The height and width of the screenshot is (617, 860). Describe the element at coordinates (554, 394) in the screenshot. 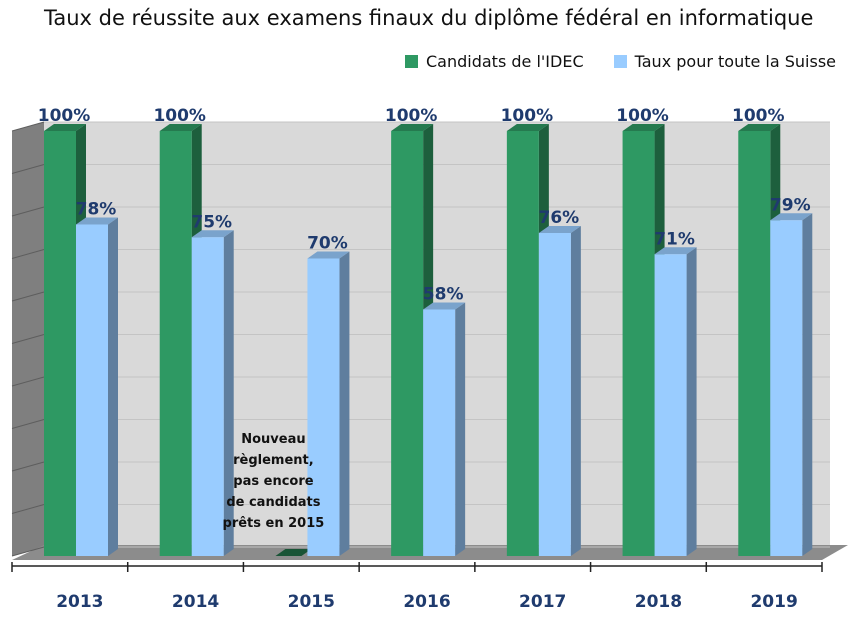

I see `bar-1-2017` at that location.